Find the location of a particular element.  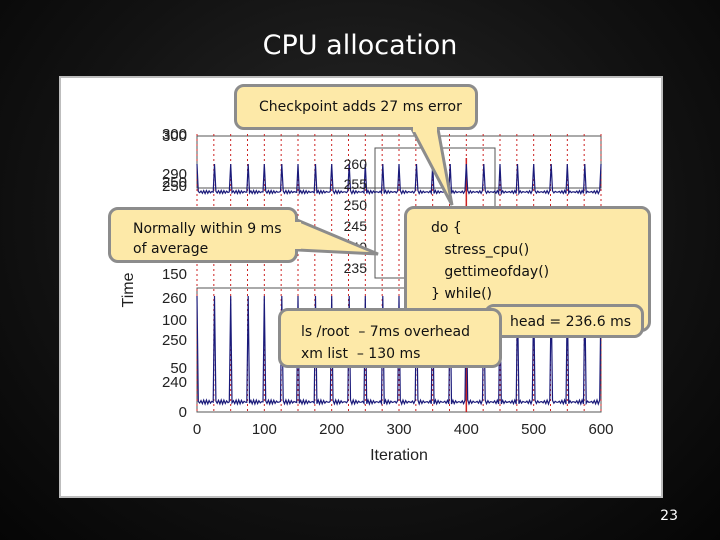

normally-callout-text: Normally within 9 ms of average is located at coordinates (207, 239).